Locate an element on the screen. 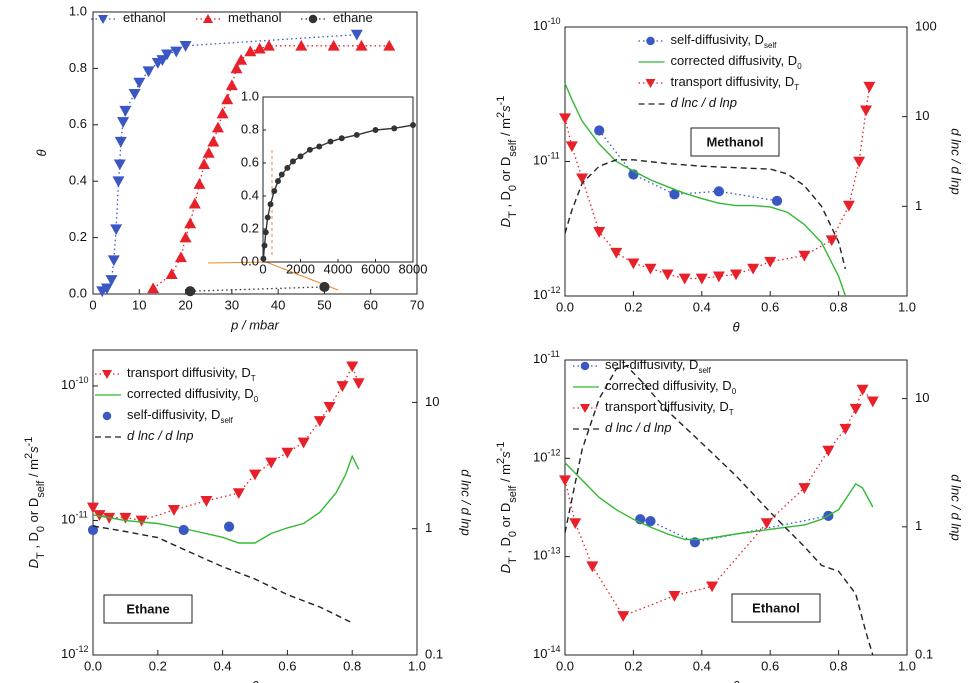  x-tick-label: 2000 is located at coordinates (300, 268).